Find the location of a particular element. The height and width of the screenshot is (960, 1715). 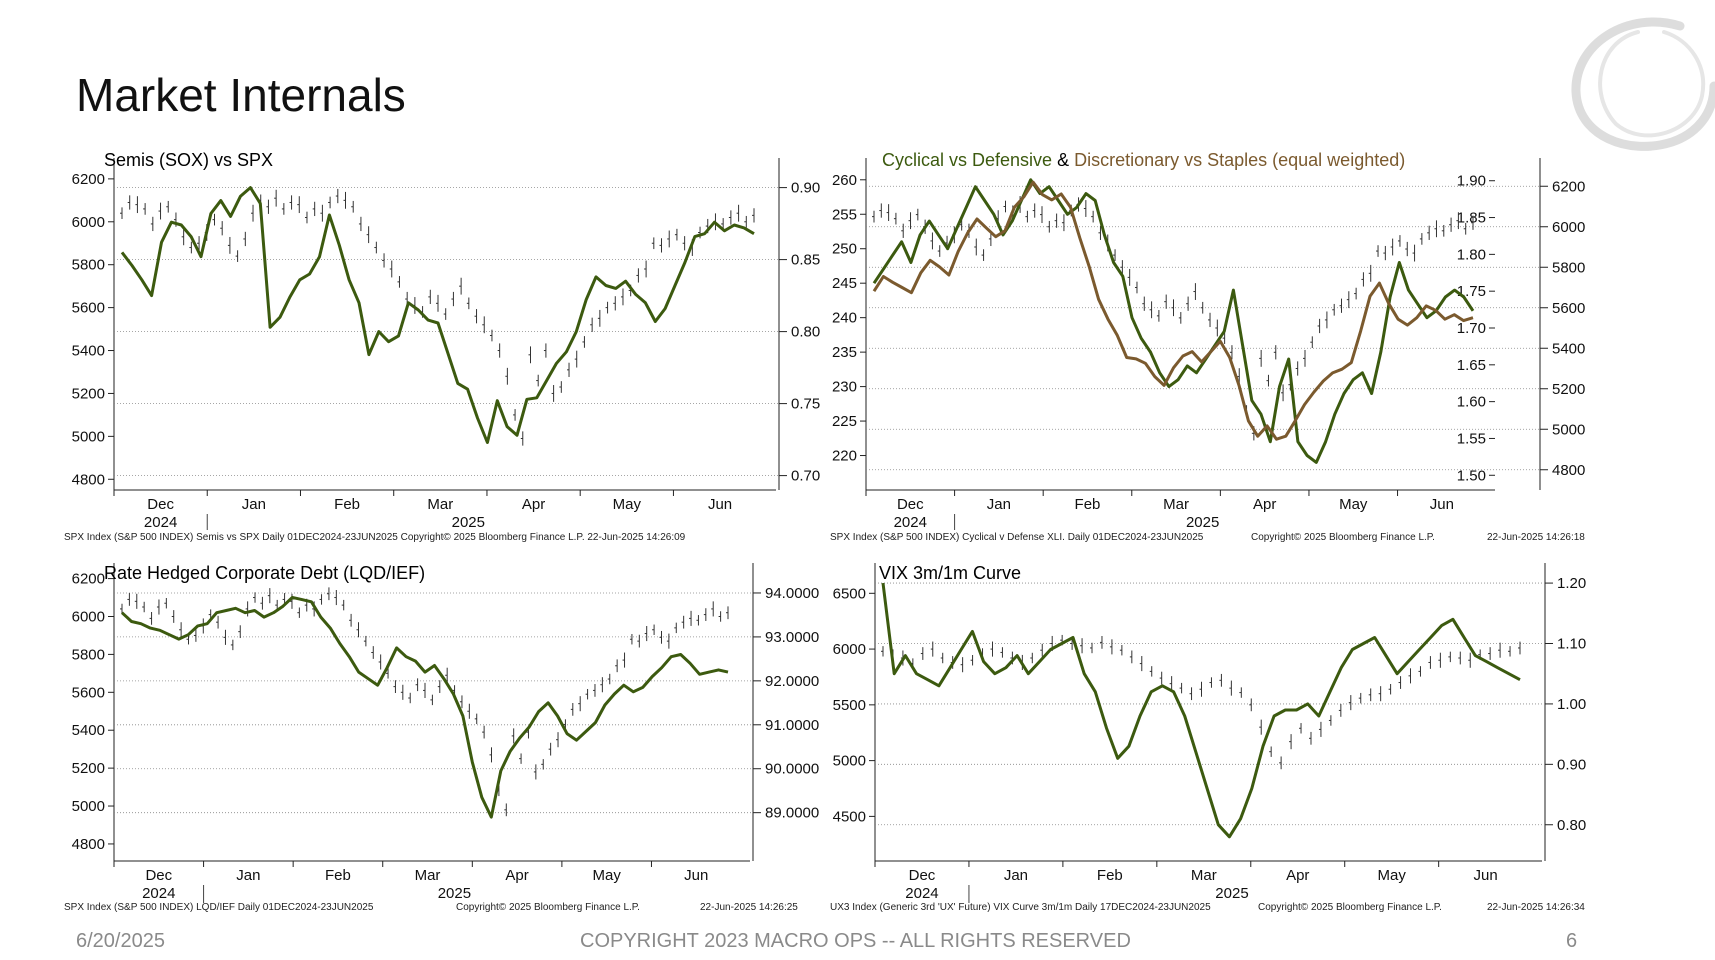

source-line-3b: Copyright© 2025 Bloomberg Finance L.P. is located at coordinates (548, 907).